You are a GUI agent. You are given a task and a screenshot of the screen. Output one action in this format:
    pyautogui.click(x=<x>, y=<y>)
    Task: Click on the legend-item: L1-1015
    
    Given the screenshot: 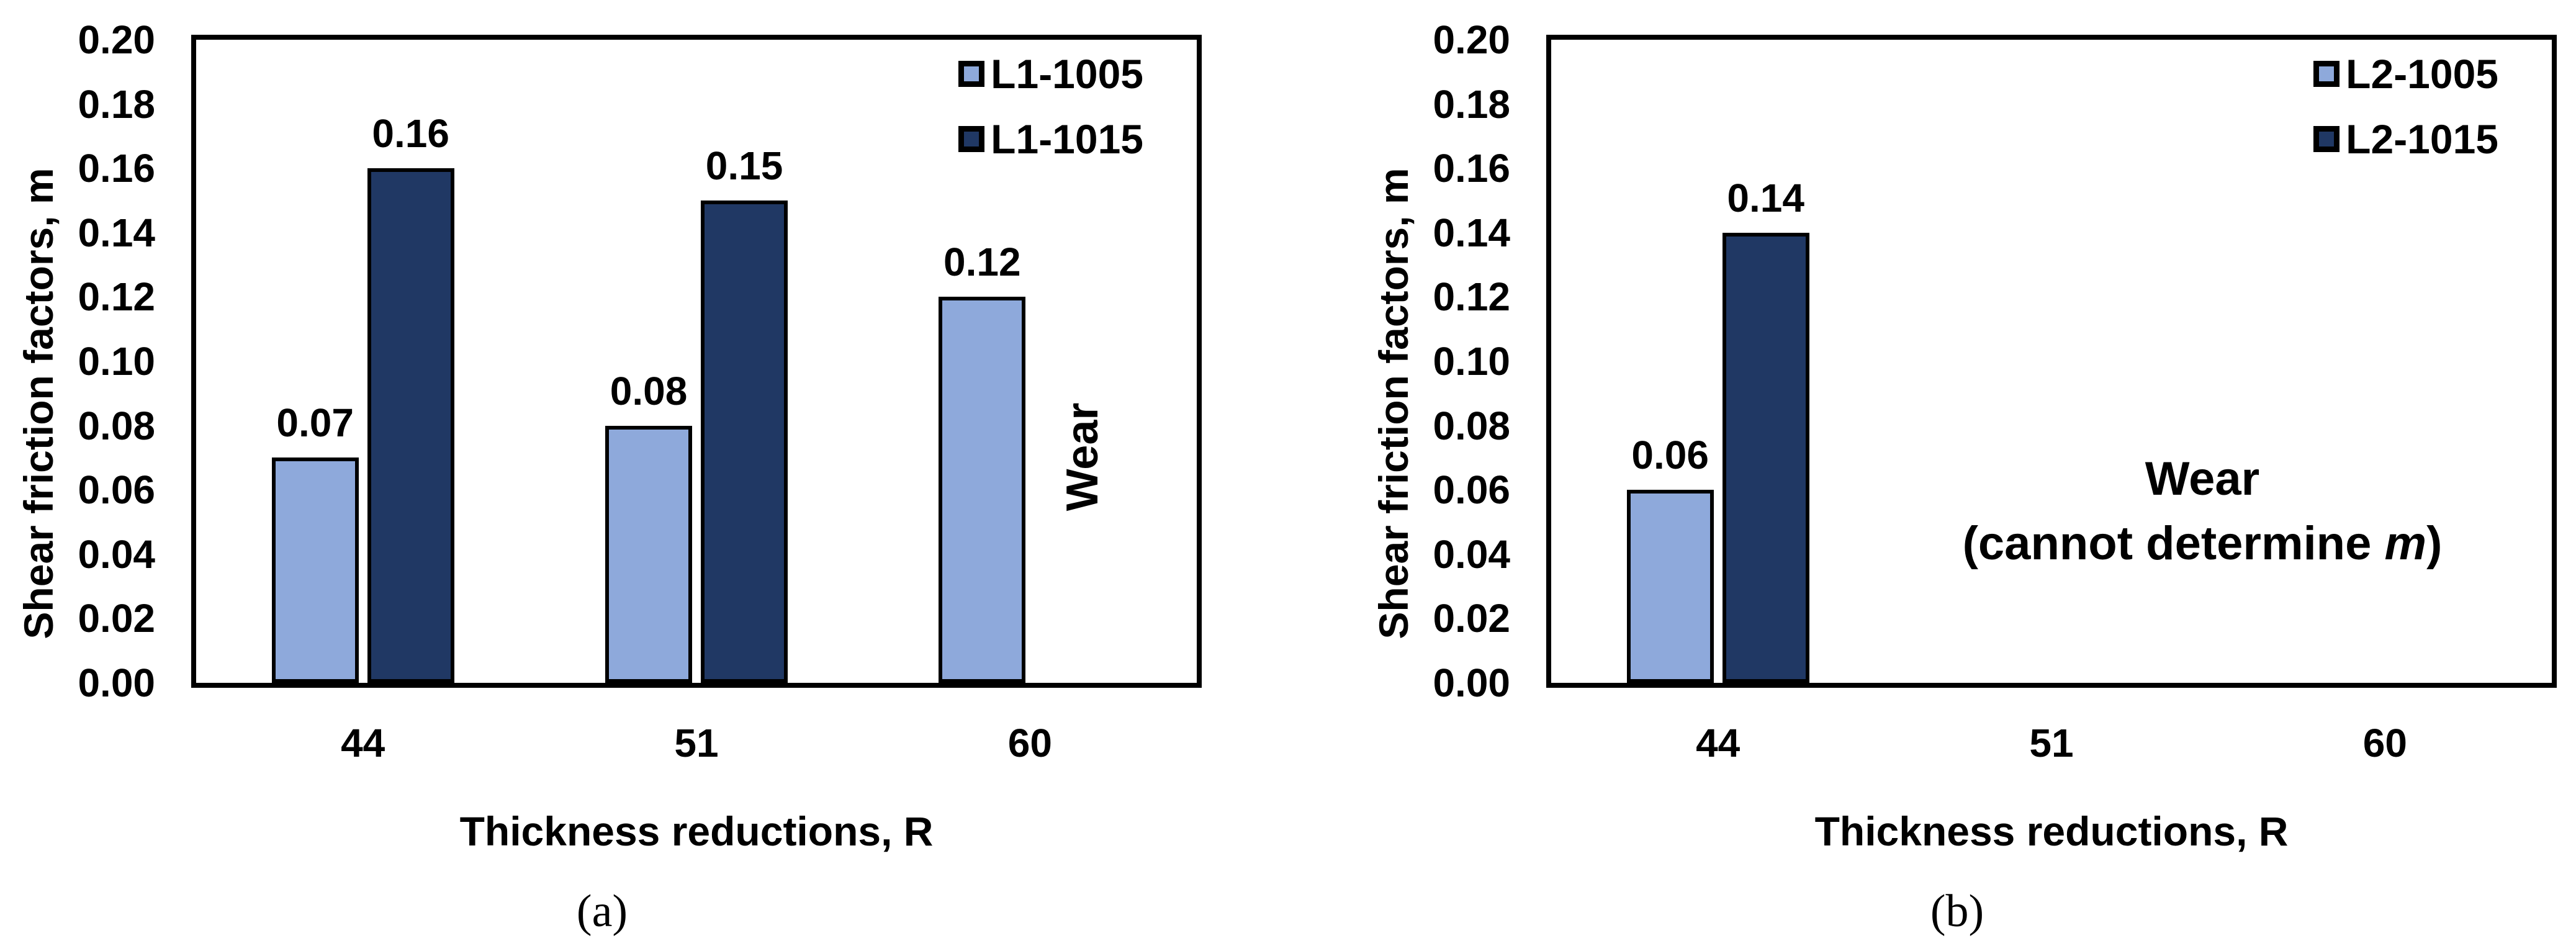 What is the action you would take?
    pyautogui.click(x=1050, y=139)
    